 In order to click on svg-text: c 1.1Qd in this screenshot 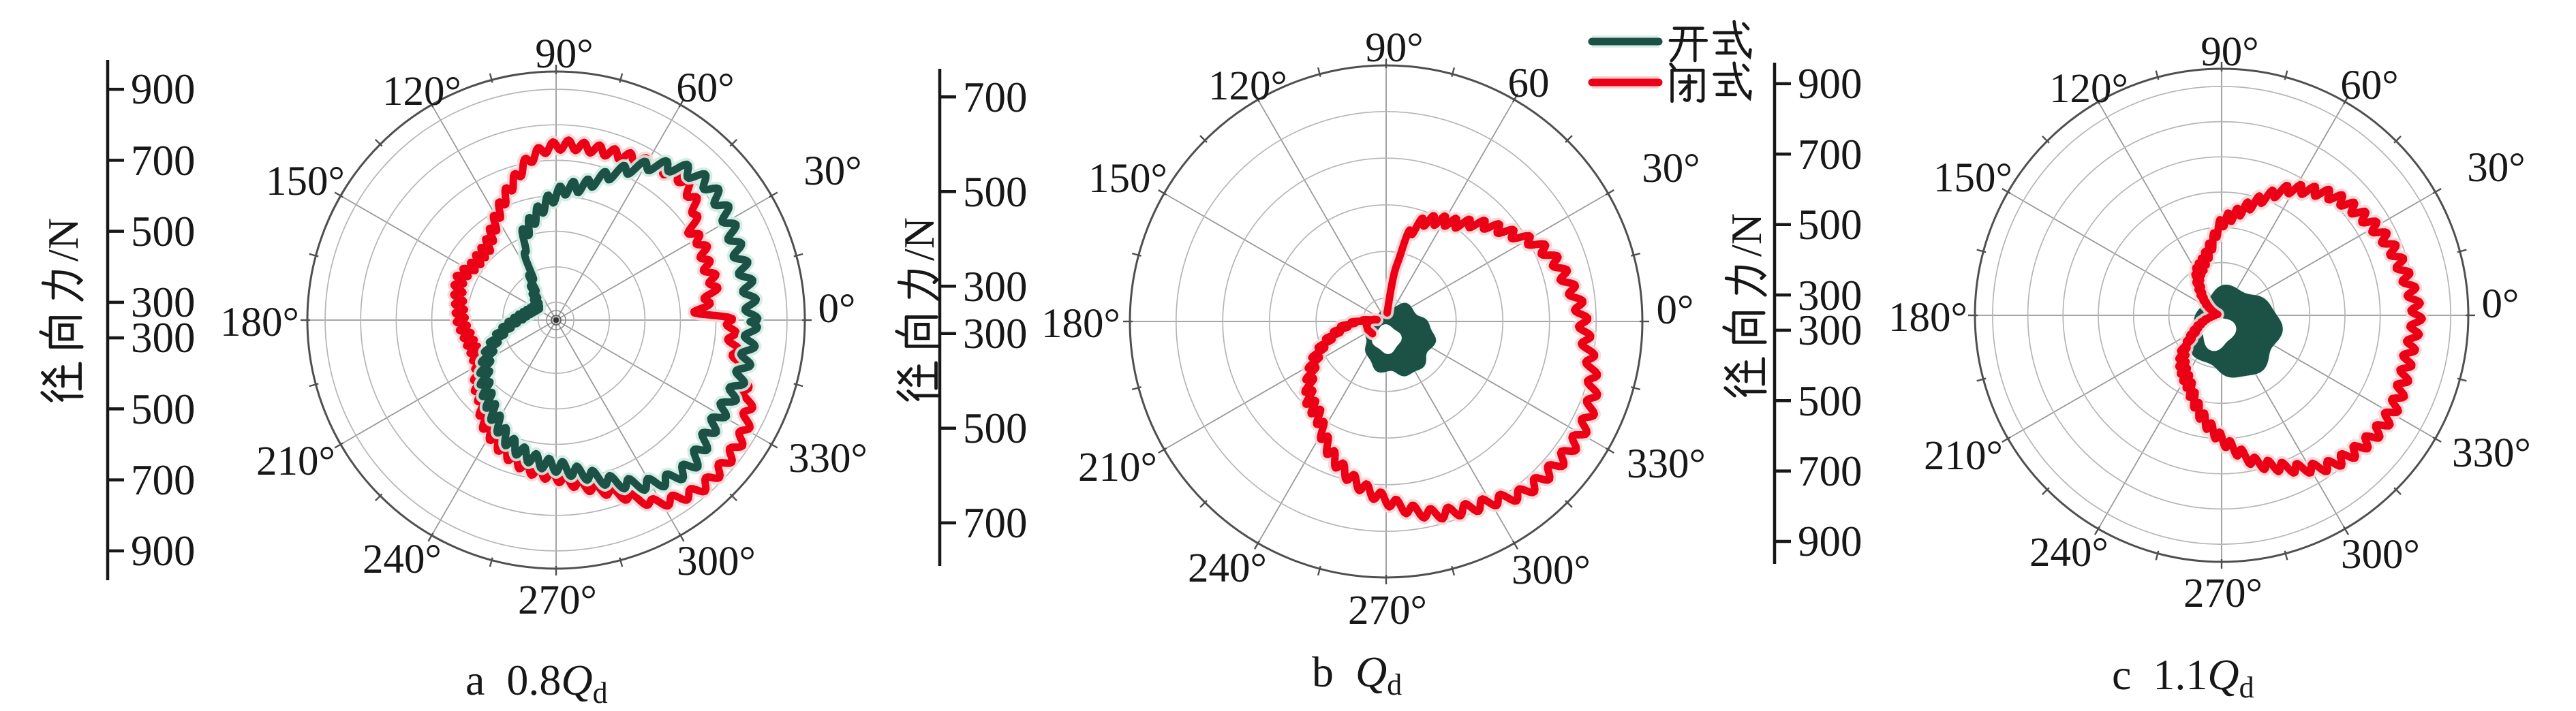, I will do `click(2183, 677)`.